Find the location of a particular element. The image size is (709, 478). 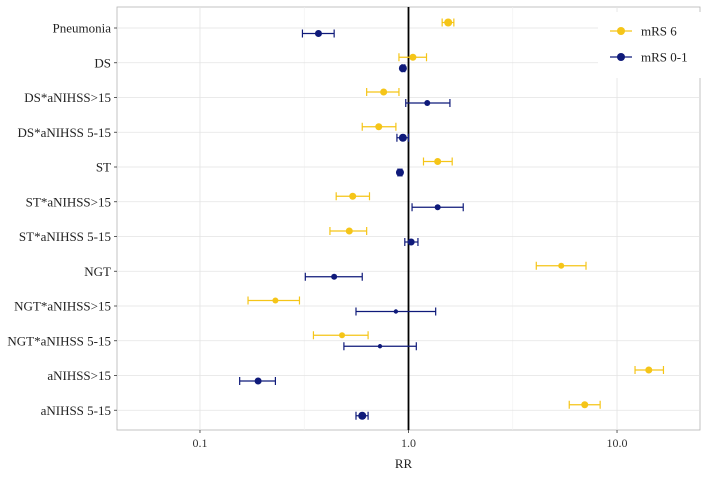

y-tick-label: ST is located at coordinates (103, 167).